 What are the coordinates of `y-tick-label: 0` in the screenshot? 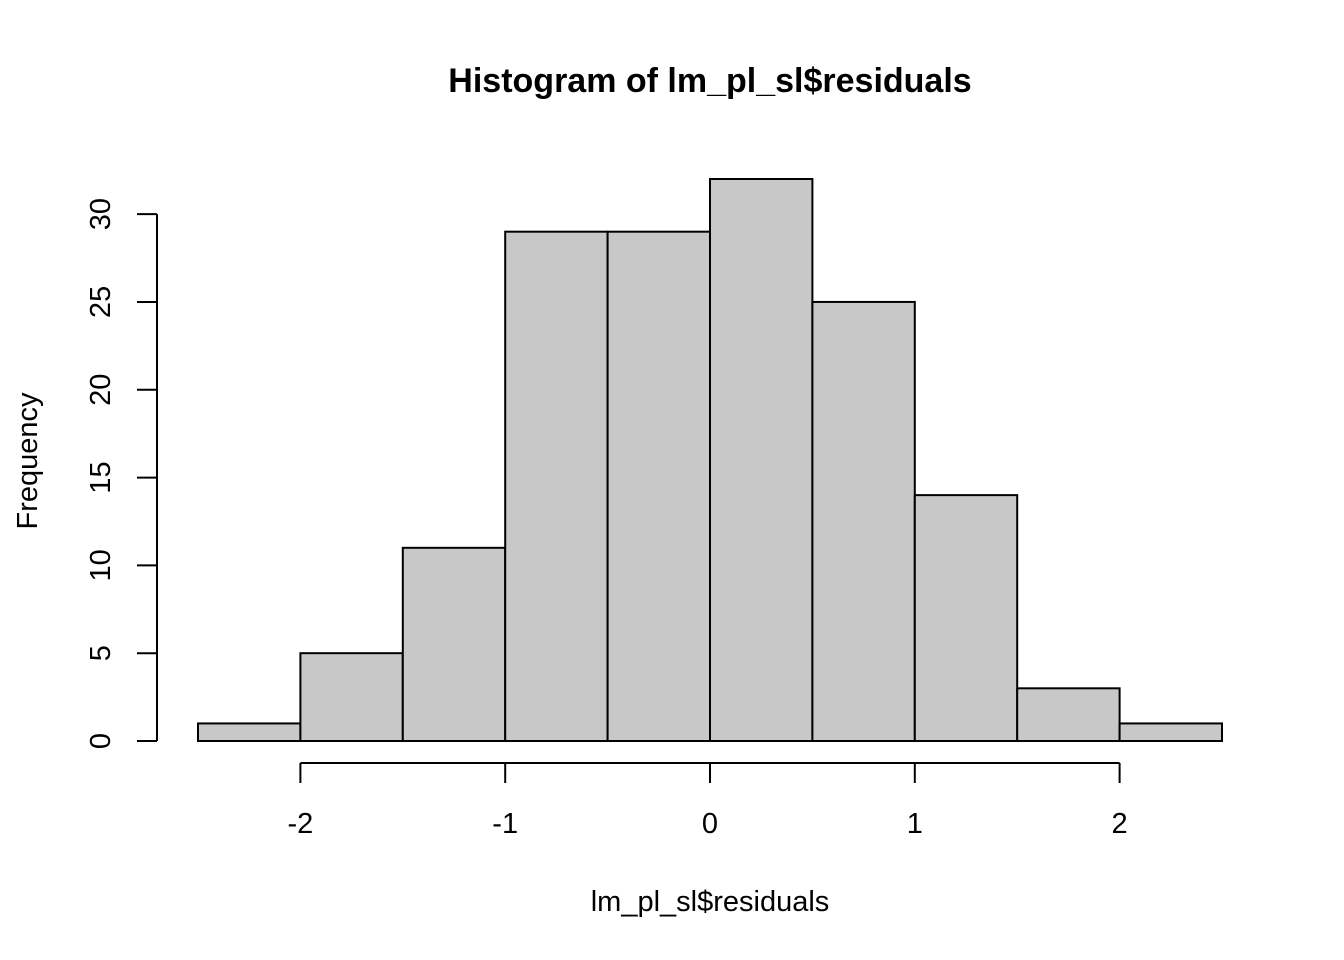 It's located at (101, 741).